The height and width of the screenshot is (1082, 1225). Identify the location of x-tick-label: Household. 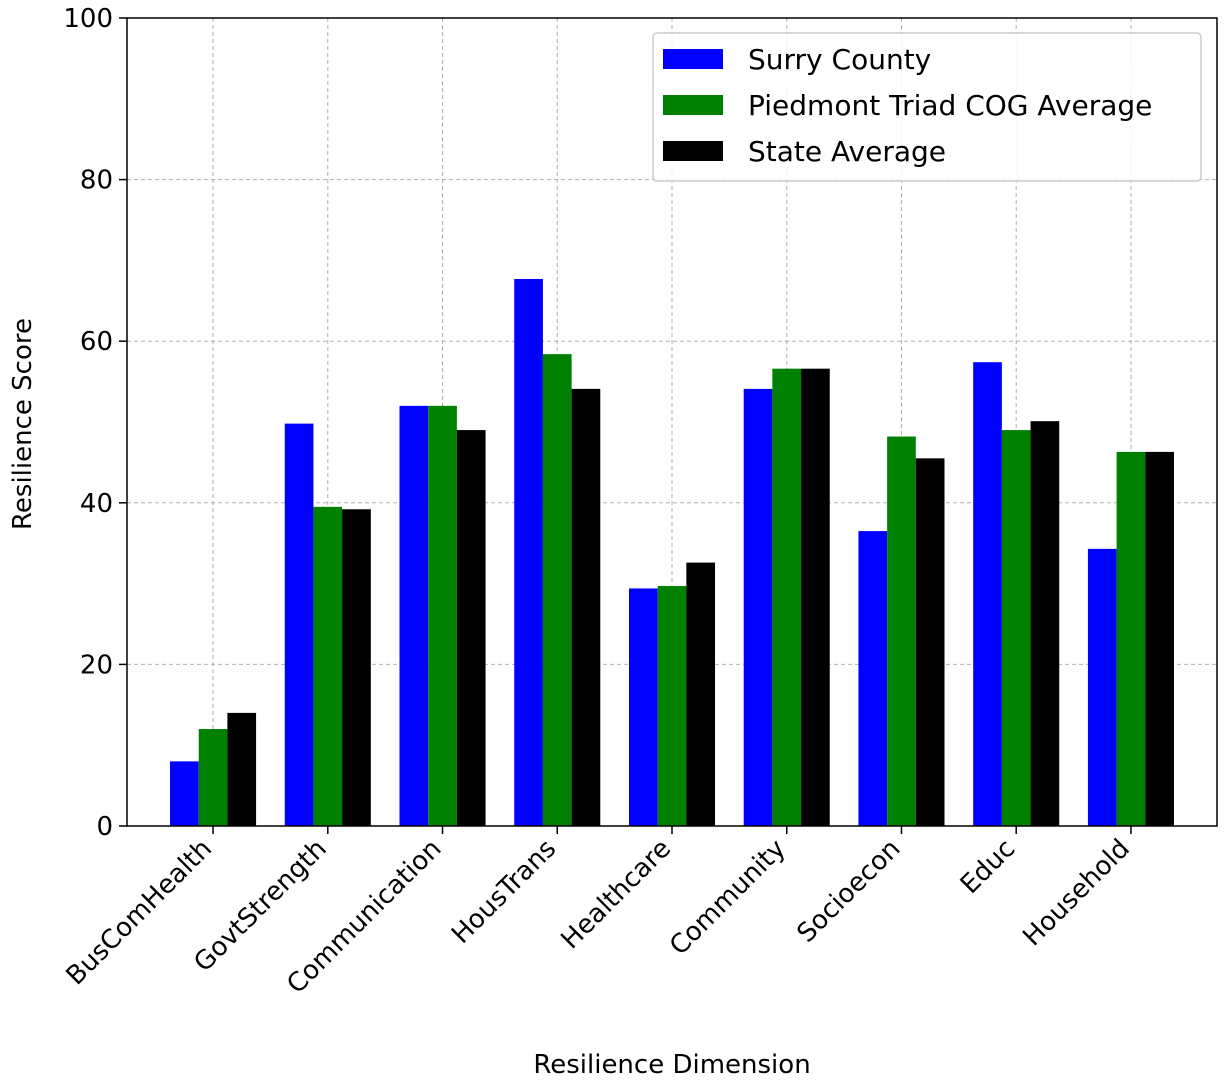
(1076, 893).